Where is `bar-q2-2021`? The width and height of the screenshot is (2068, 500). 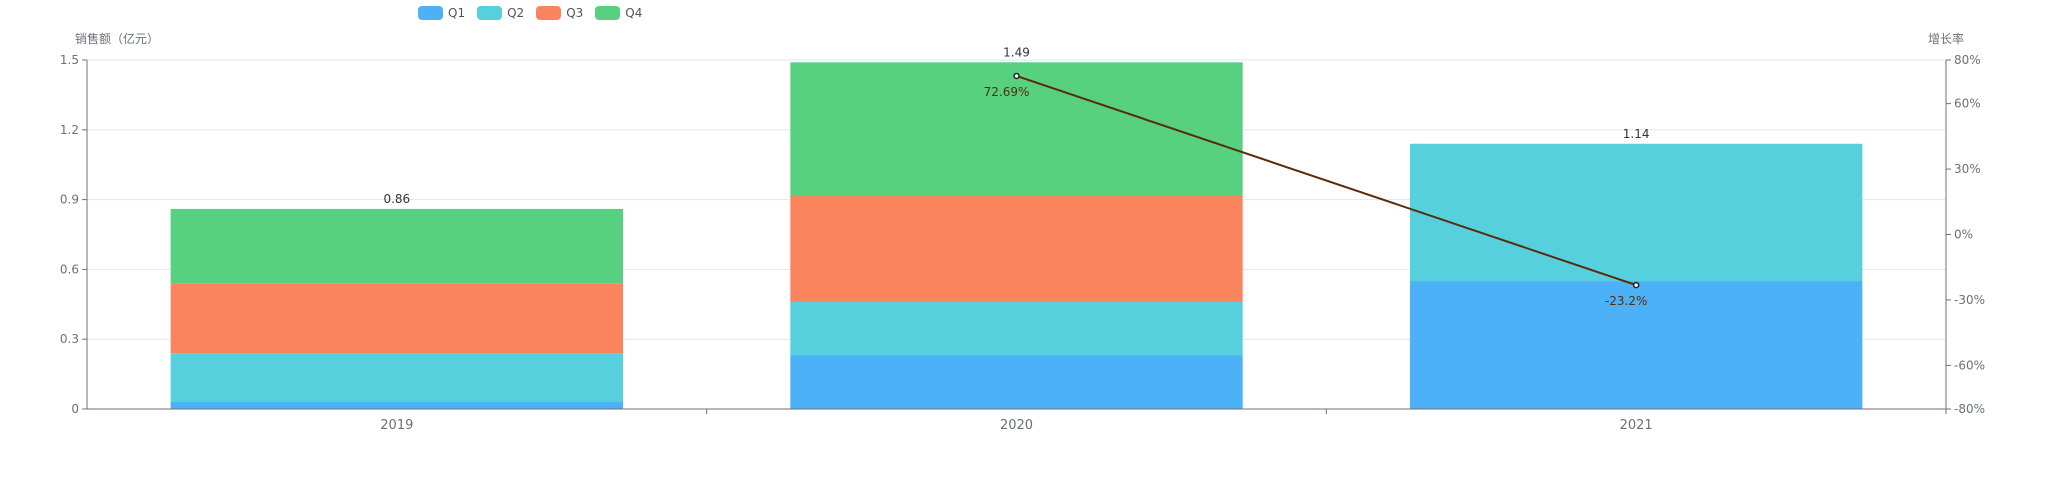
bar-q2-2021 is located at coordinates (1636, 212).